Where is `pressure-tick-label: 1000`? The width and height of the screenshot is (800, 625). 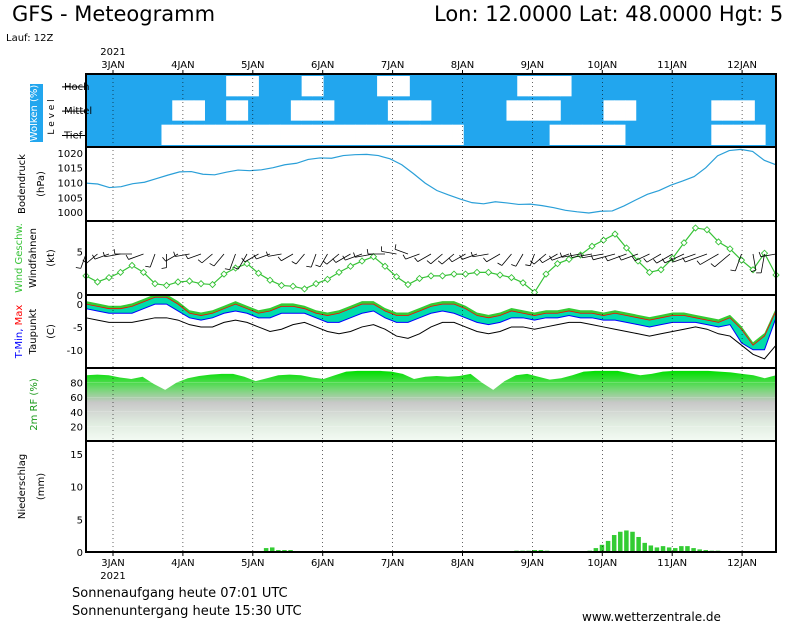 pressure-tick-label: 1000 is located at coordinates (70, 213).